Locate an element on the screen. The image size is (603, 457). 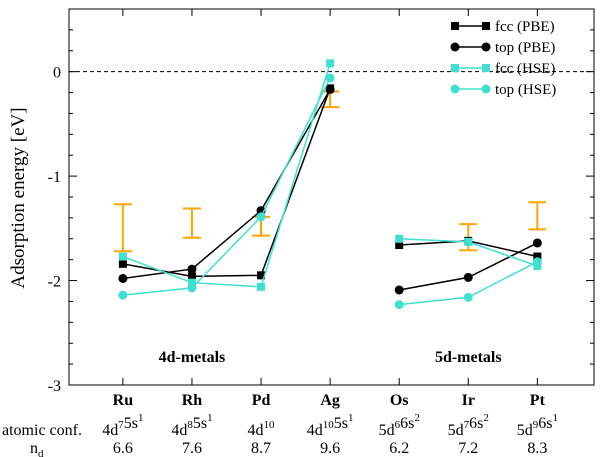
nd-value-label: 8.3 is located at coordinates (537, 448).